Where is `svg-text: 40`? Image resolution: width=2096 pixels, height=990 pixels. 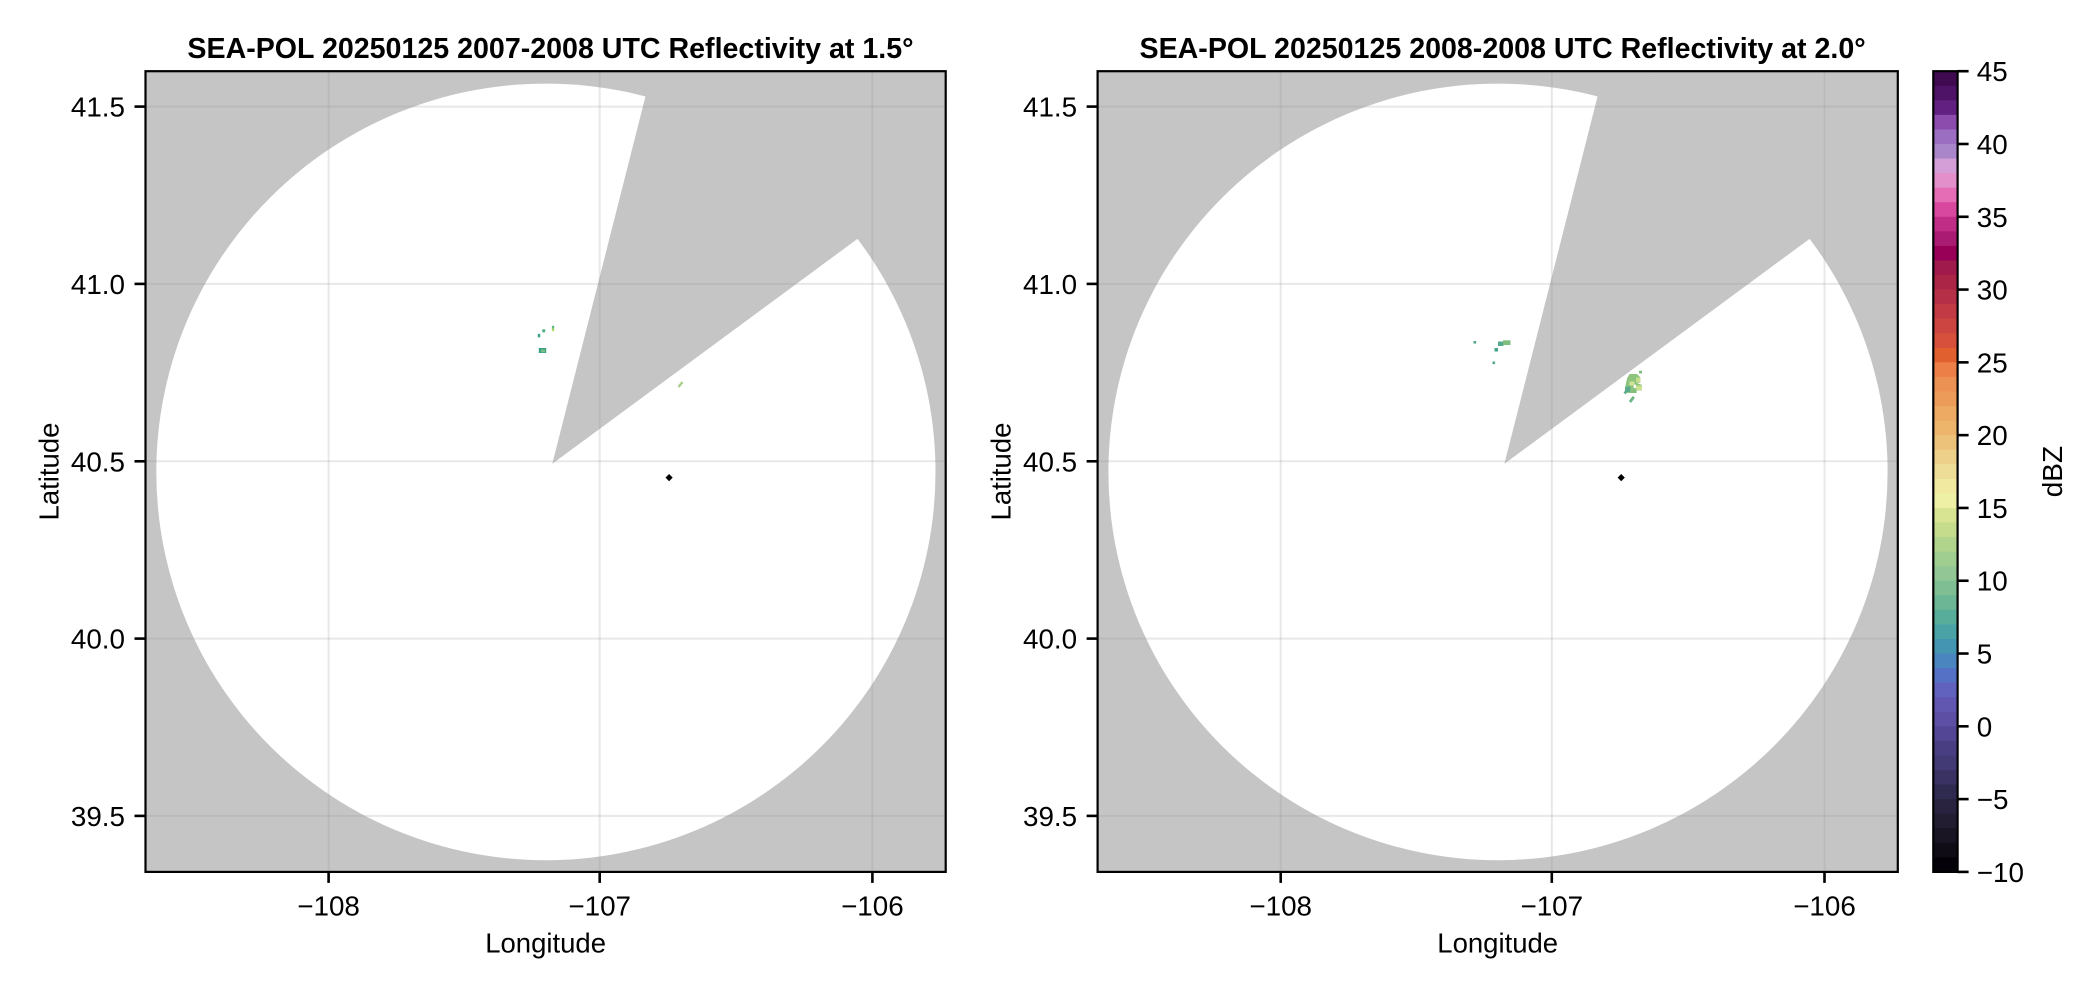 svg-text: 40 is located at coordinates (1992, 144).